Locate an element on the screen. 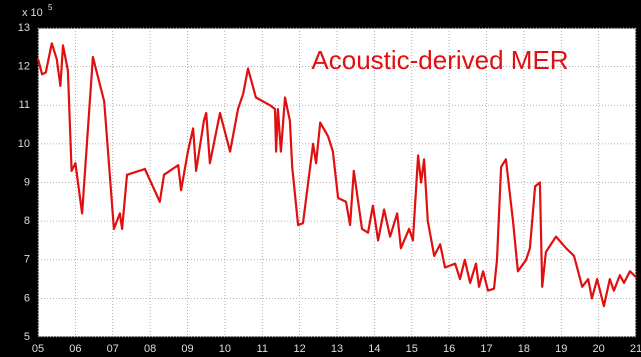 Image resolution: width=641 pixels, height=357 pixels. y-tick-label: 9 is located at coordinates (27, 182).